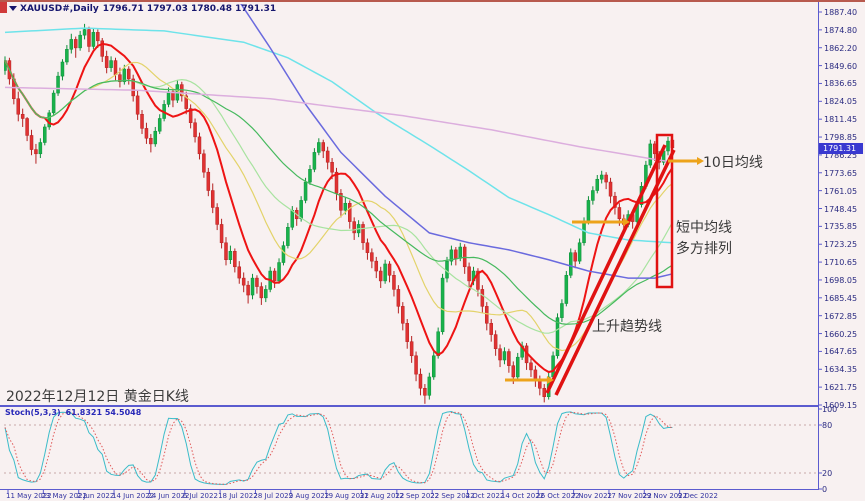 This screenshot has width=865, height=501. I want to click on date-tick-label: 7 Nov 2022, so click(591, 496).